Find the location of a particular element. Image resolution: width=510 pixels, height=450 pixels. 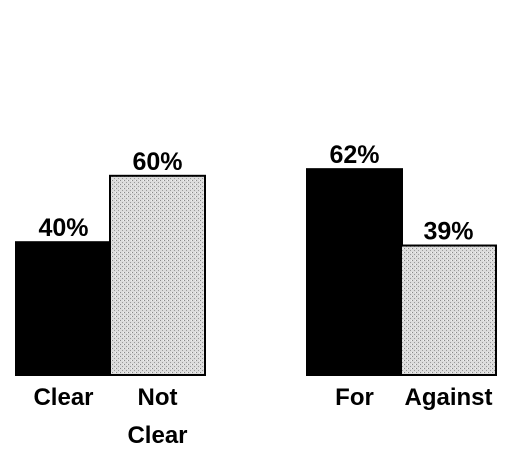

category-label: Against is located at coordinates (448, 397).